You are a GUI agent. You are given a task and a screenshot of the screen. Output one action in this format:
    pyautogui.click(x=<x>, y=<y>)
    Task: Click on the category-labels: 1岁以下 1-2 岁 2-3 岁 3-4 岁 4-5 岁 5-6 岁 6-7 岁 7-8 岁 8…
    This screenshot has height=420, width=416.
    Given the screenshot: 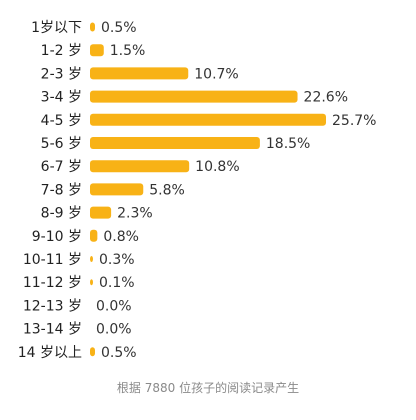 What is the action you would take?
    pyautogui.click(x=50, y=190)
    